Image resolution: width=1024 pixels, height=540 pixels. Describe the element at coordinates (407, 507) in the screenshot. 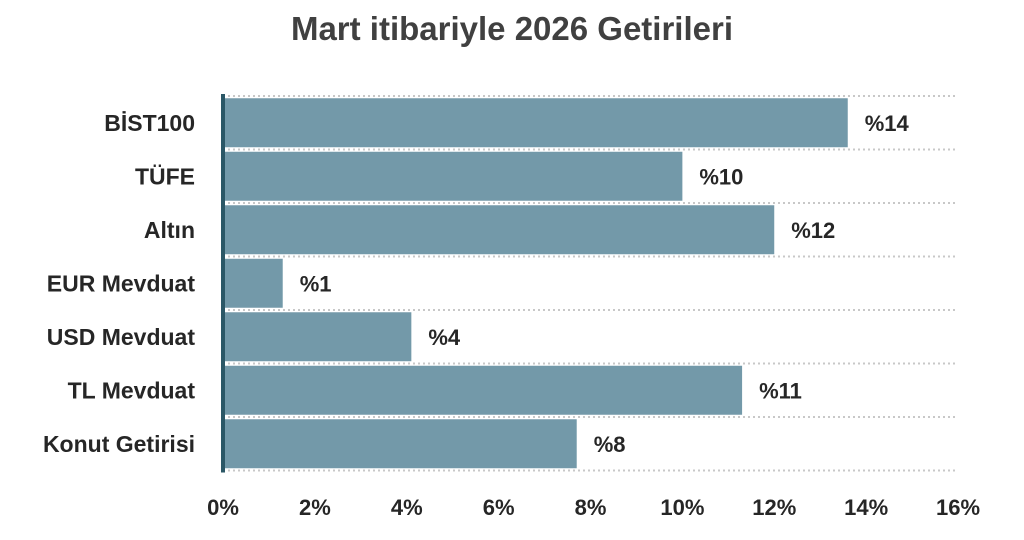

I see `x-tick-label: 4%` at that location.